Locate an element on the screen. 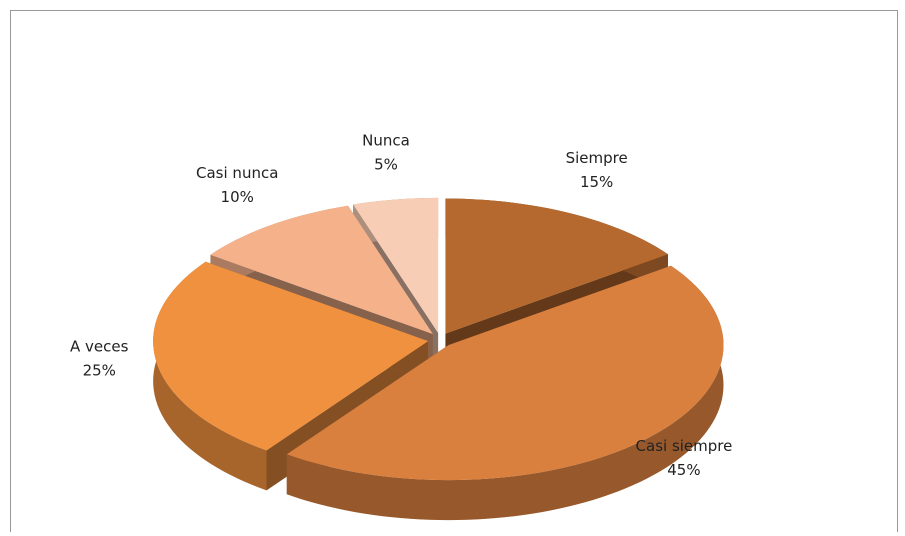  slice-value-label: 10% is located at coordinates (237, 197).